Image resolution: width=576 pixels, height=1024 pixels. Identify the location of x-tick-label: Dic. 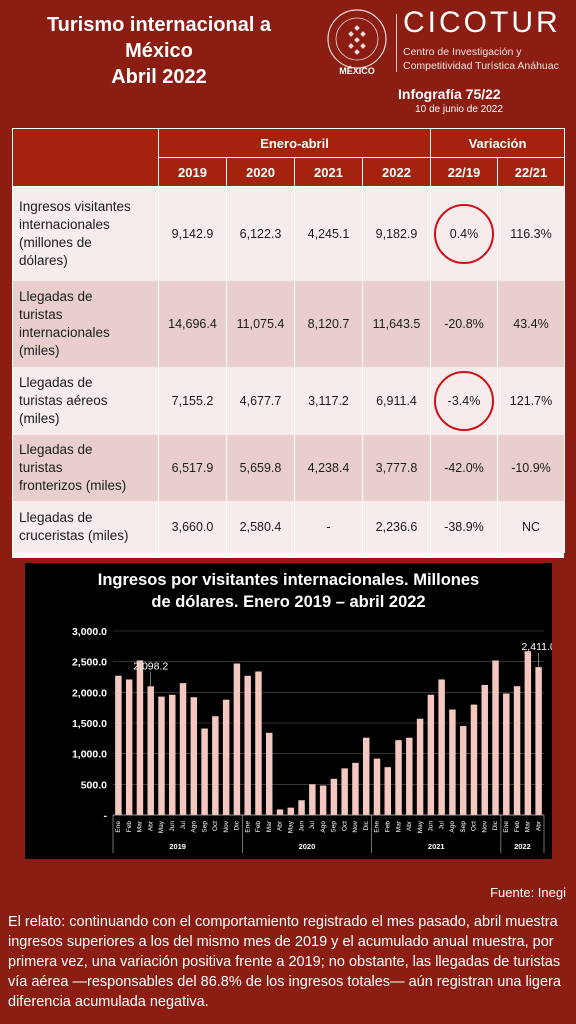
(237, 825).